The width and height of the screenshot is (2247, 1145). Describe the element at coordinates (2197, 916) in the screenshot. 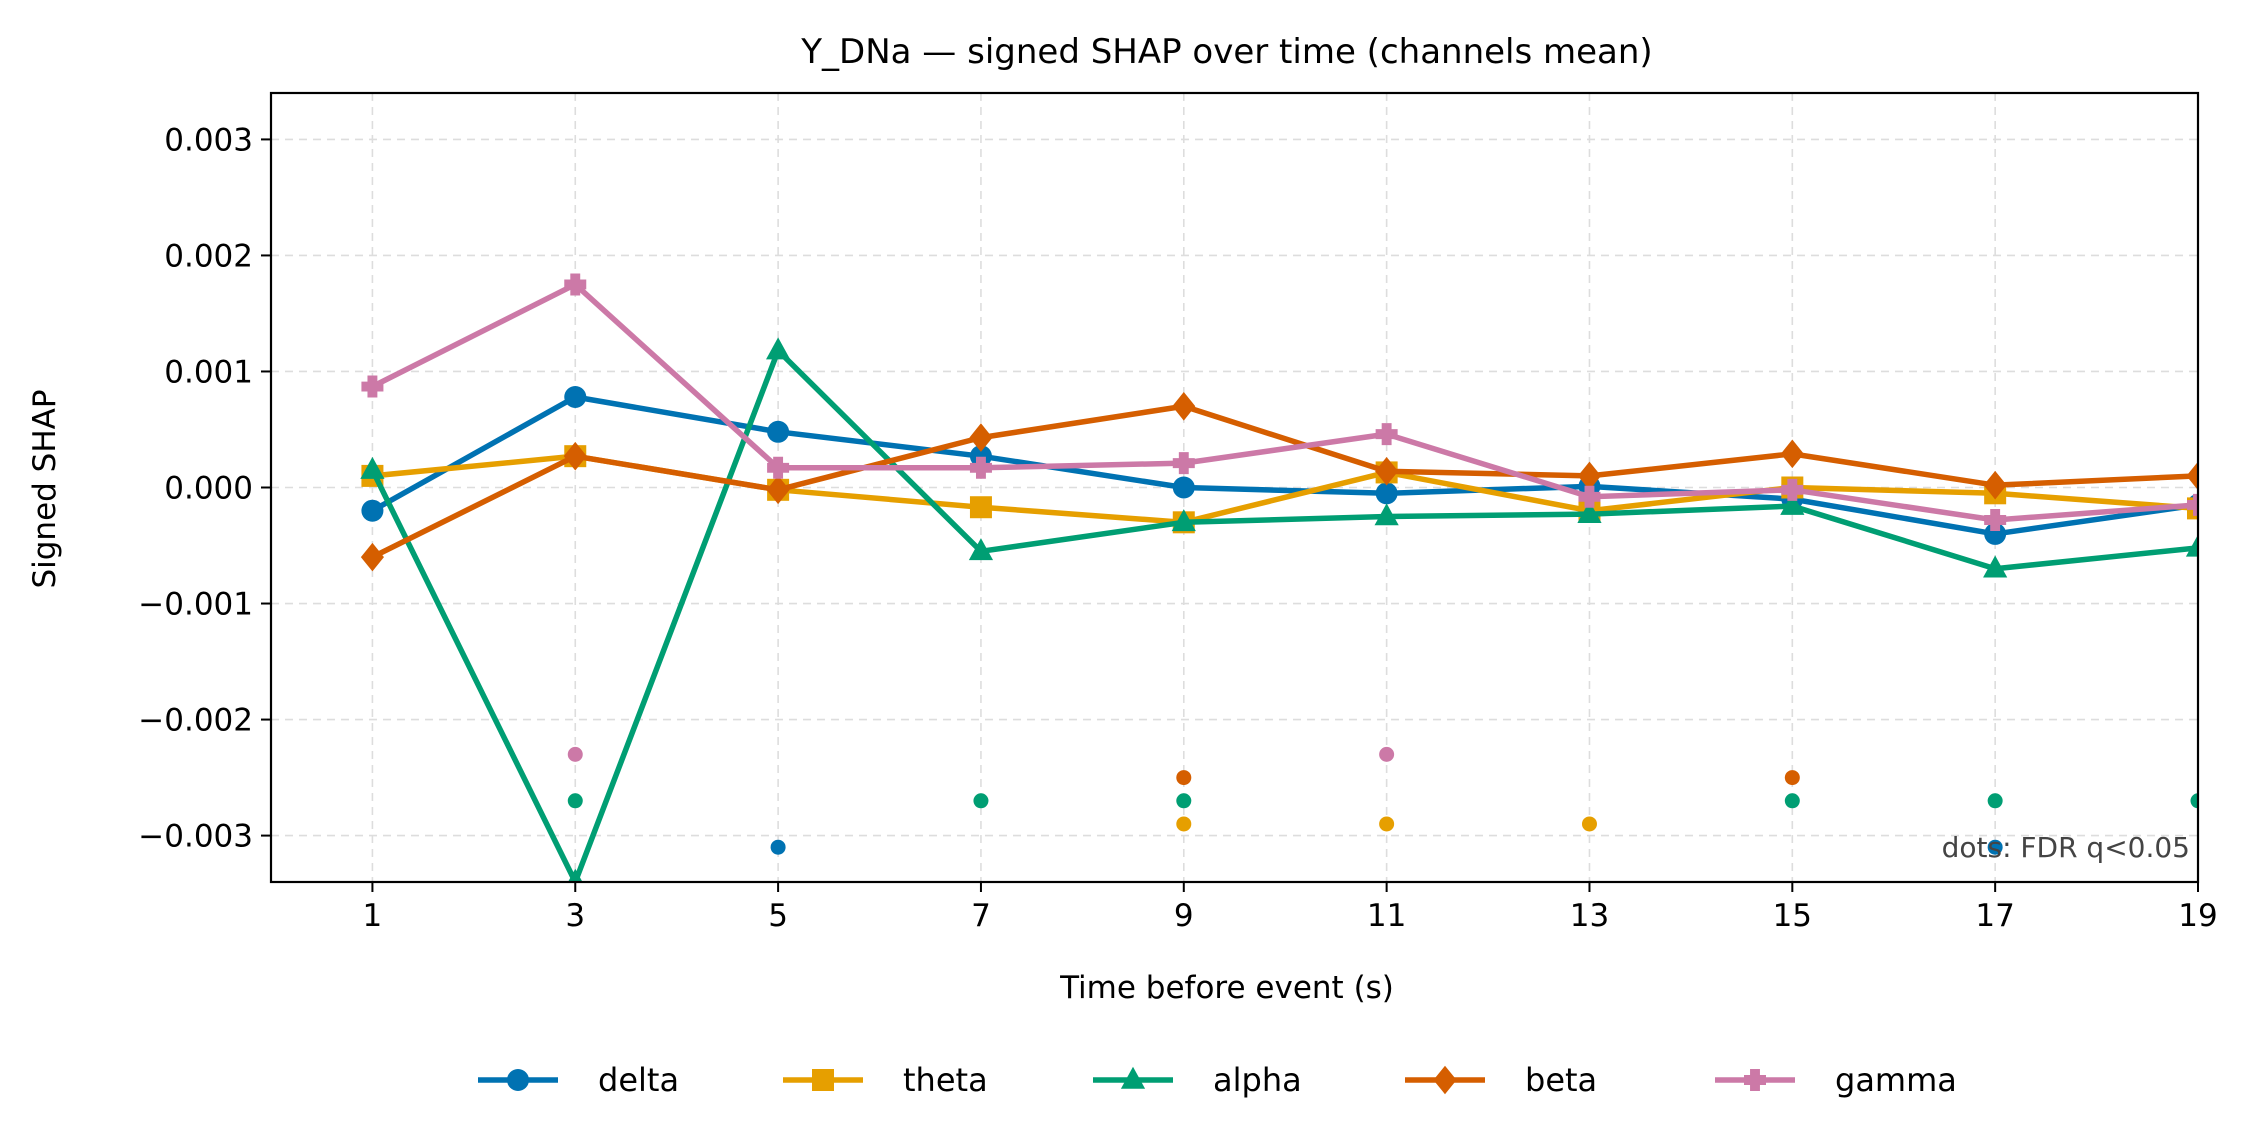

I see `x-tick-label: 19` at that location.